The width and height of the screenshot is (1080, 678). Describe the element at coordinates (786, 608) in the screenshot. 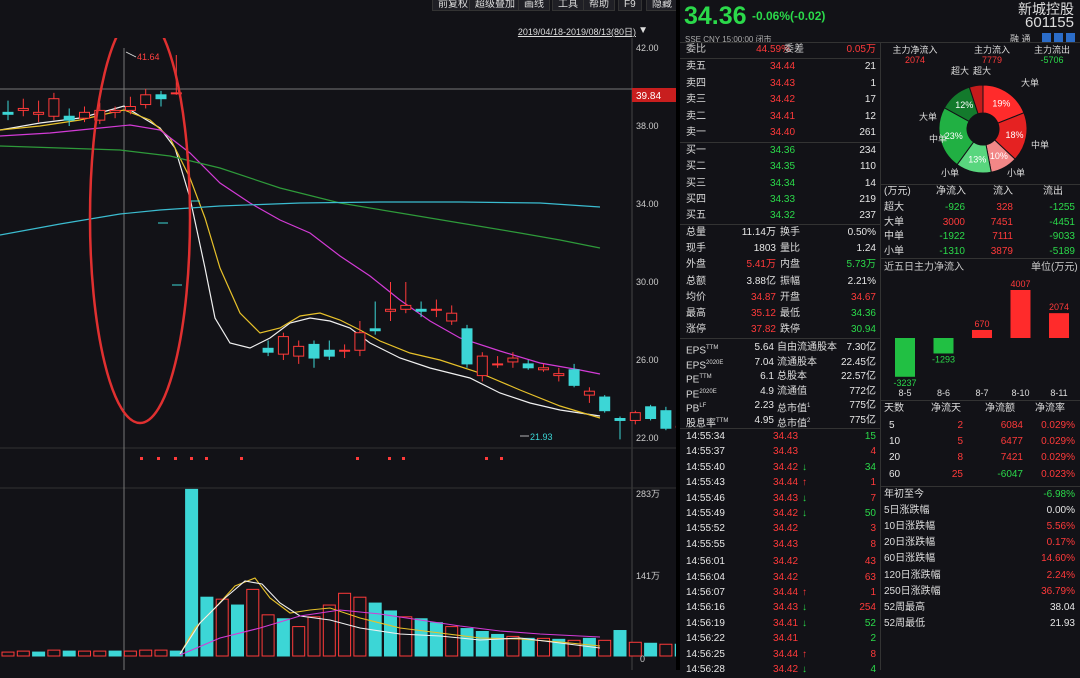

I see `tick-price: 34.43` at that location.